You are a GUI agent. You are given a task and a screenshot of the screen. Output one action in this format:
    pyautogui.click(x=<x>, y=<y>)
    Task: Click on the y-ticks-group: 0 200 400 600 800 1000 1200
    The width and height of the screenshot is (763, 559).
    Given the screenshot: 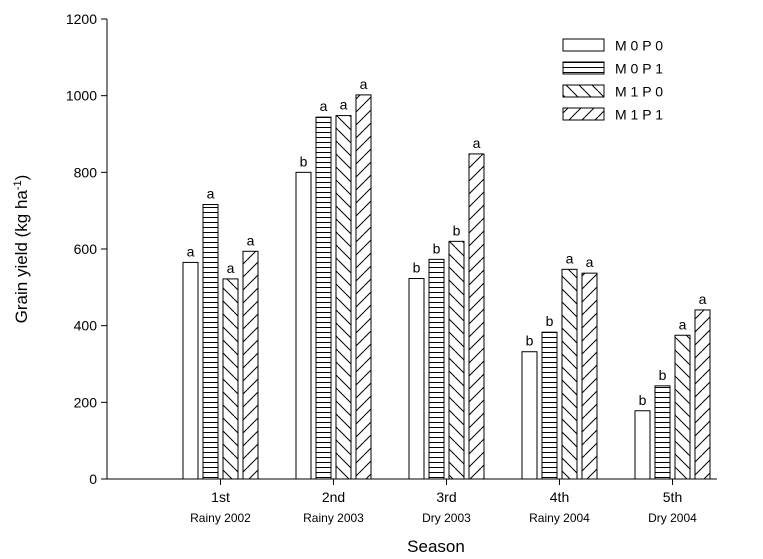 What is the action you would take?
    pyautogui.click(x=86, y=249)
    